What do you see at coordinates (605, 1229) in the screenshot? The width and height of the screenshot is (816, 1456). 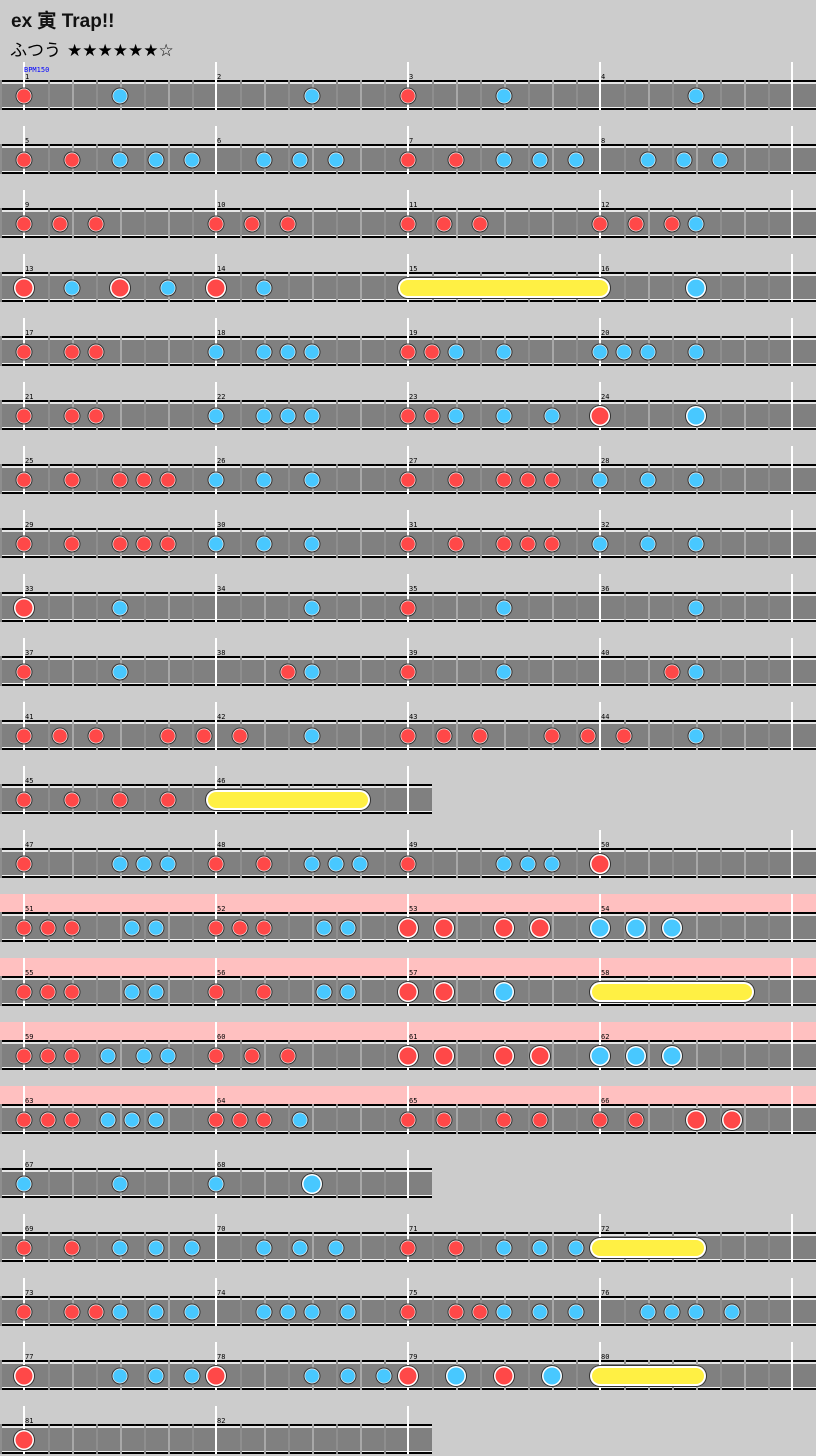 I see `measure-number: 72` at bounding box center [605, 1229].